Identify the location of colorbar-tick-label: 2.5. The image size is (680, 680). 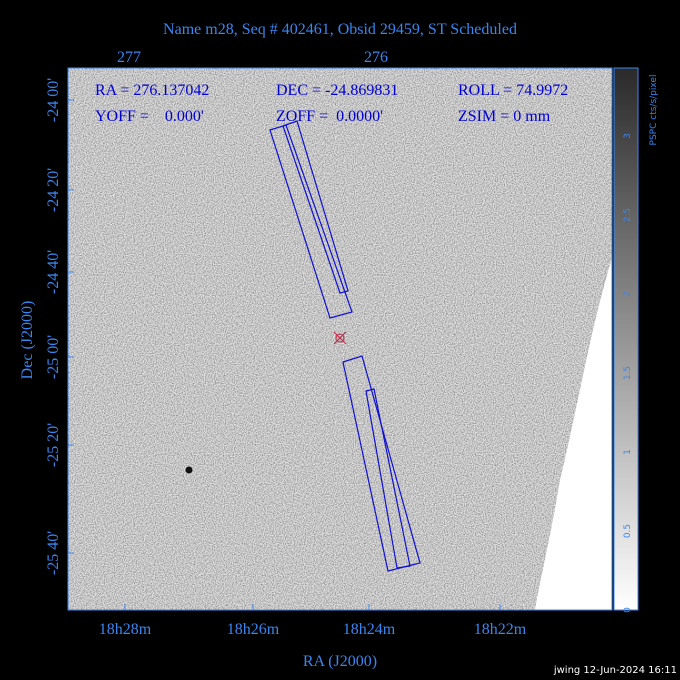
(628, 215).